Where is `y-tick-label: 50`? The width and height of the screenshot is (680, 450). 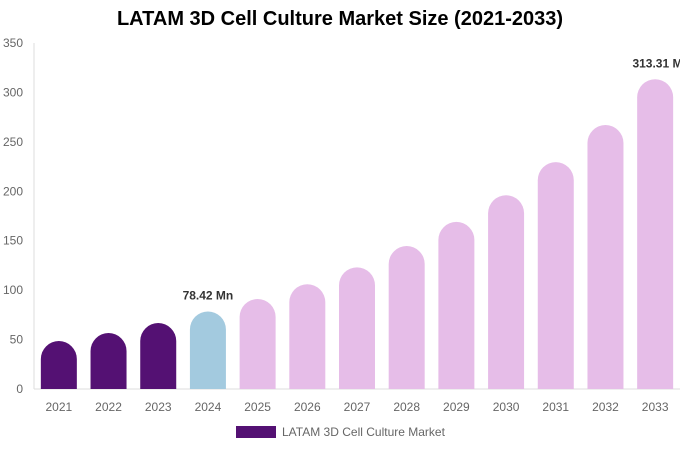 y-tick-label: 50 is located at coordinates (17, 340).